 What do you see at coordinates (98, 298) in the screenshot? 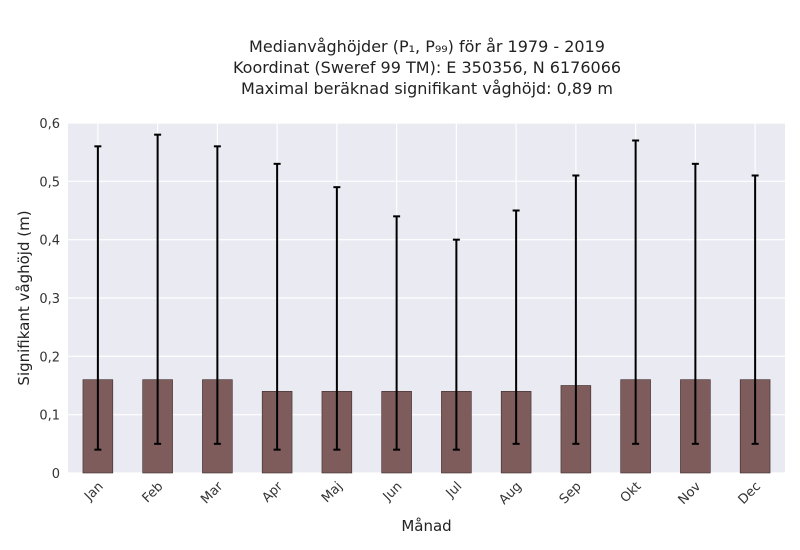
I see `error-bar-jan` at bounding box center [98, 298].